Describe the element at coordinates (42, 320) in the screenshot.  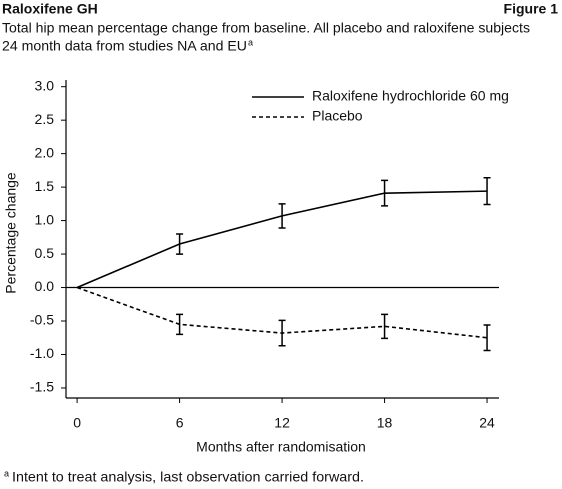
I see `y-tick-label: -0.5` at that location.